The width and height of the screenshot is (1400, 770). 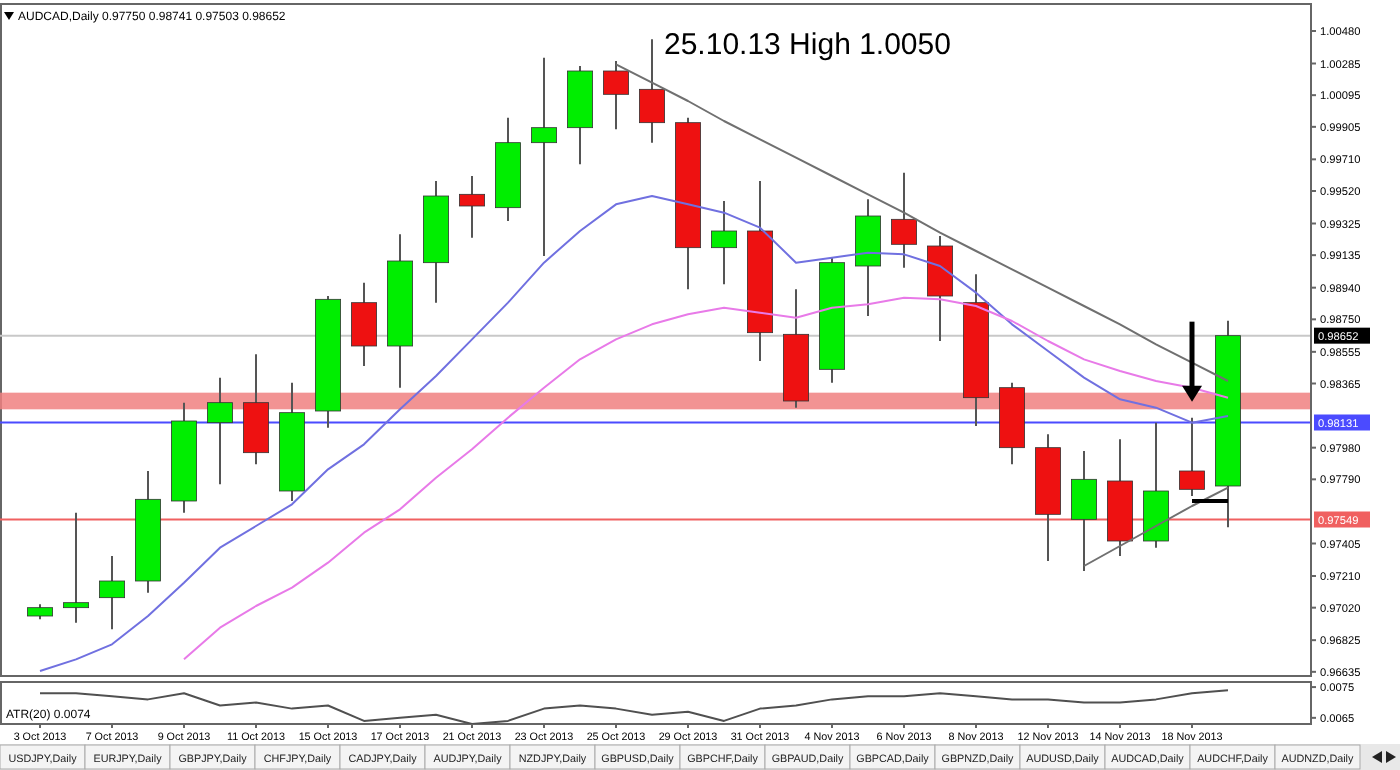 What do you see at coordinates (1156, 526) in the screenshot?
I see `line-series` at bounding box center [1156, 526].